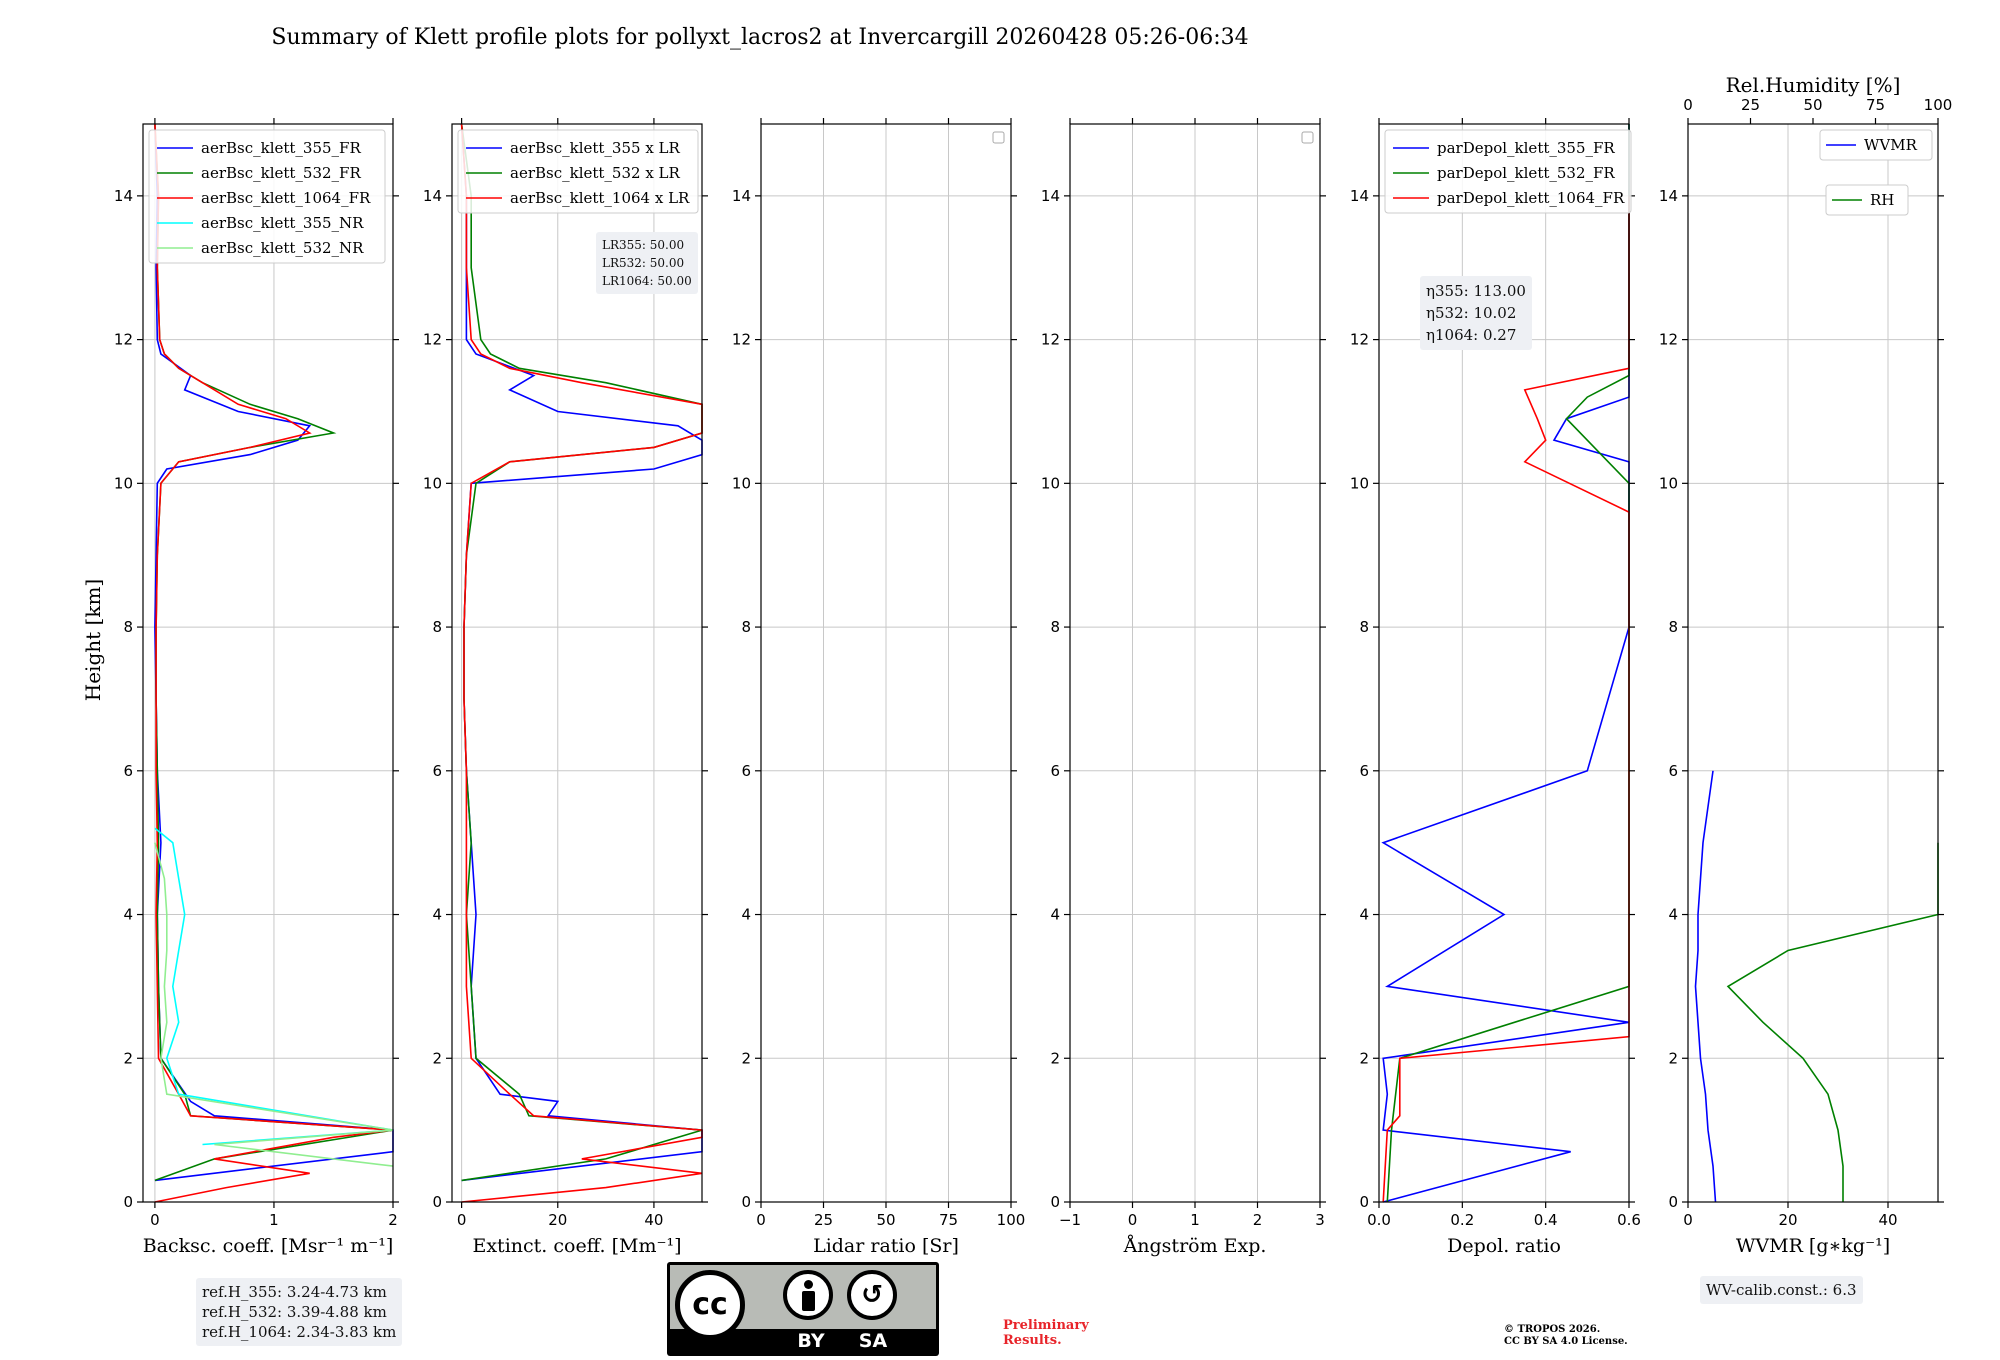  Describe the element at coordinates (647, 281) in the screenshot. I see `lr-1064: LR1064: 50.00` at that location.